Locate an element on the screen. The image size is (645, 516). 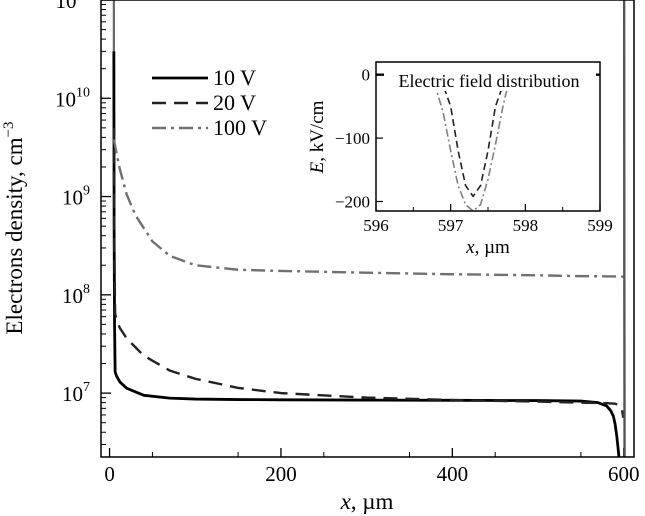
legend-label-2: 100 V is located at coordinates (240, 127).